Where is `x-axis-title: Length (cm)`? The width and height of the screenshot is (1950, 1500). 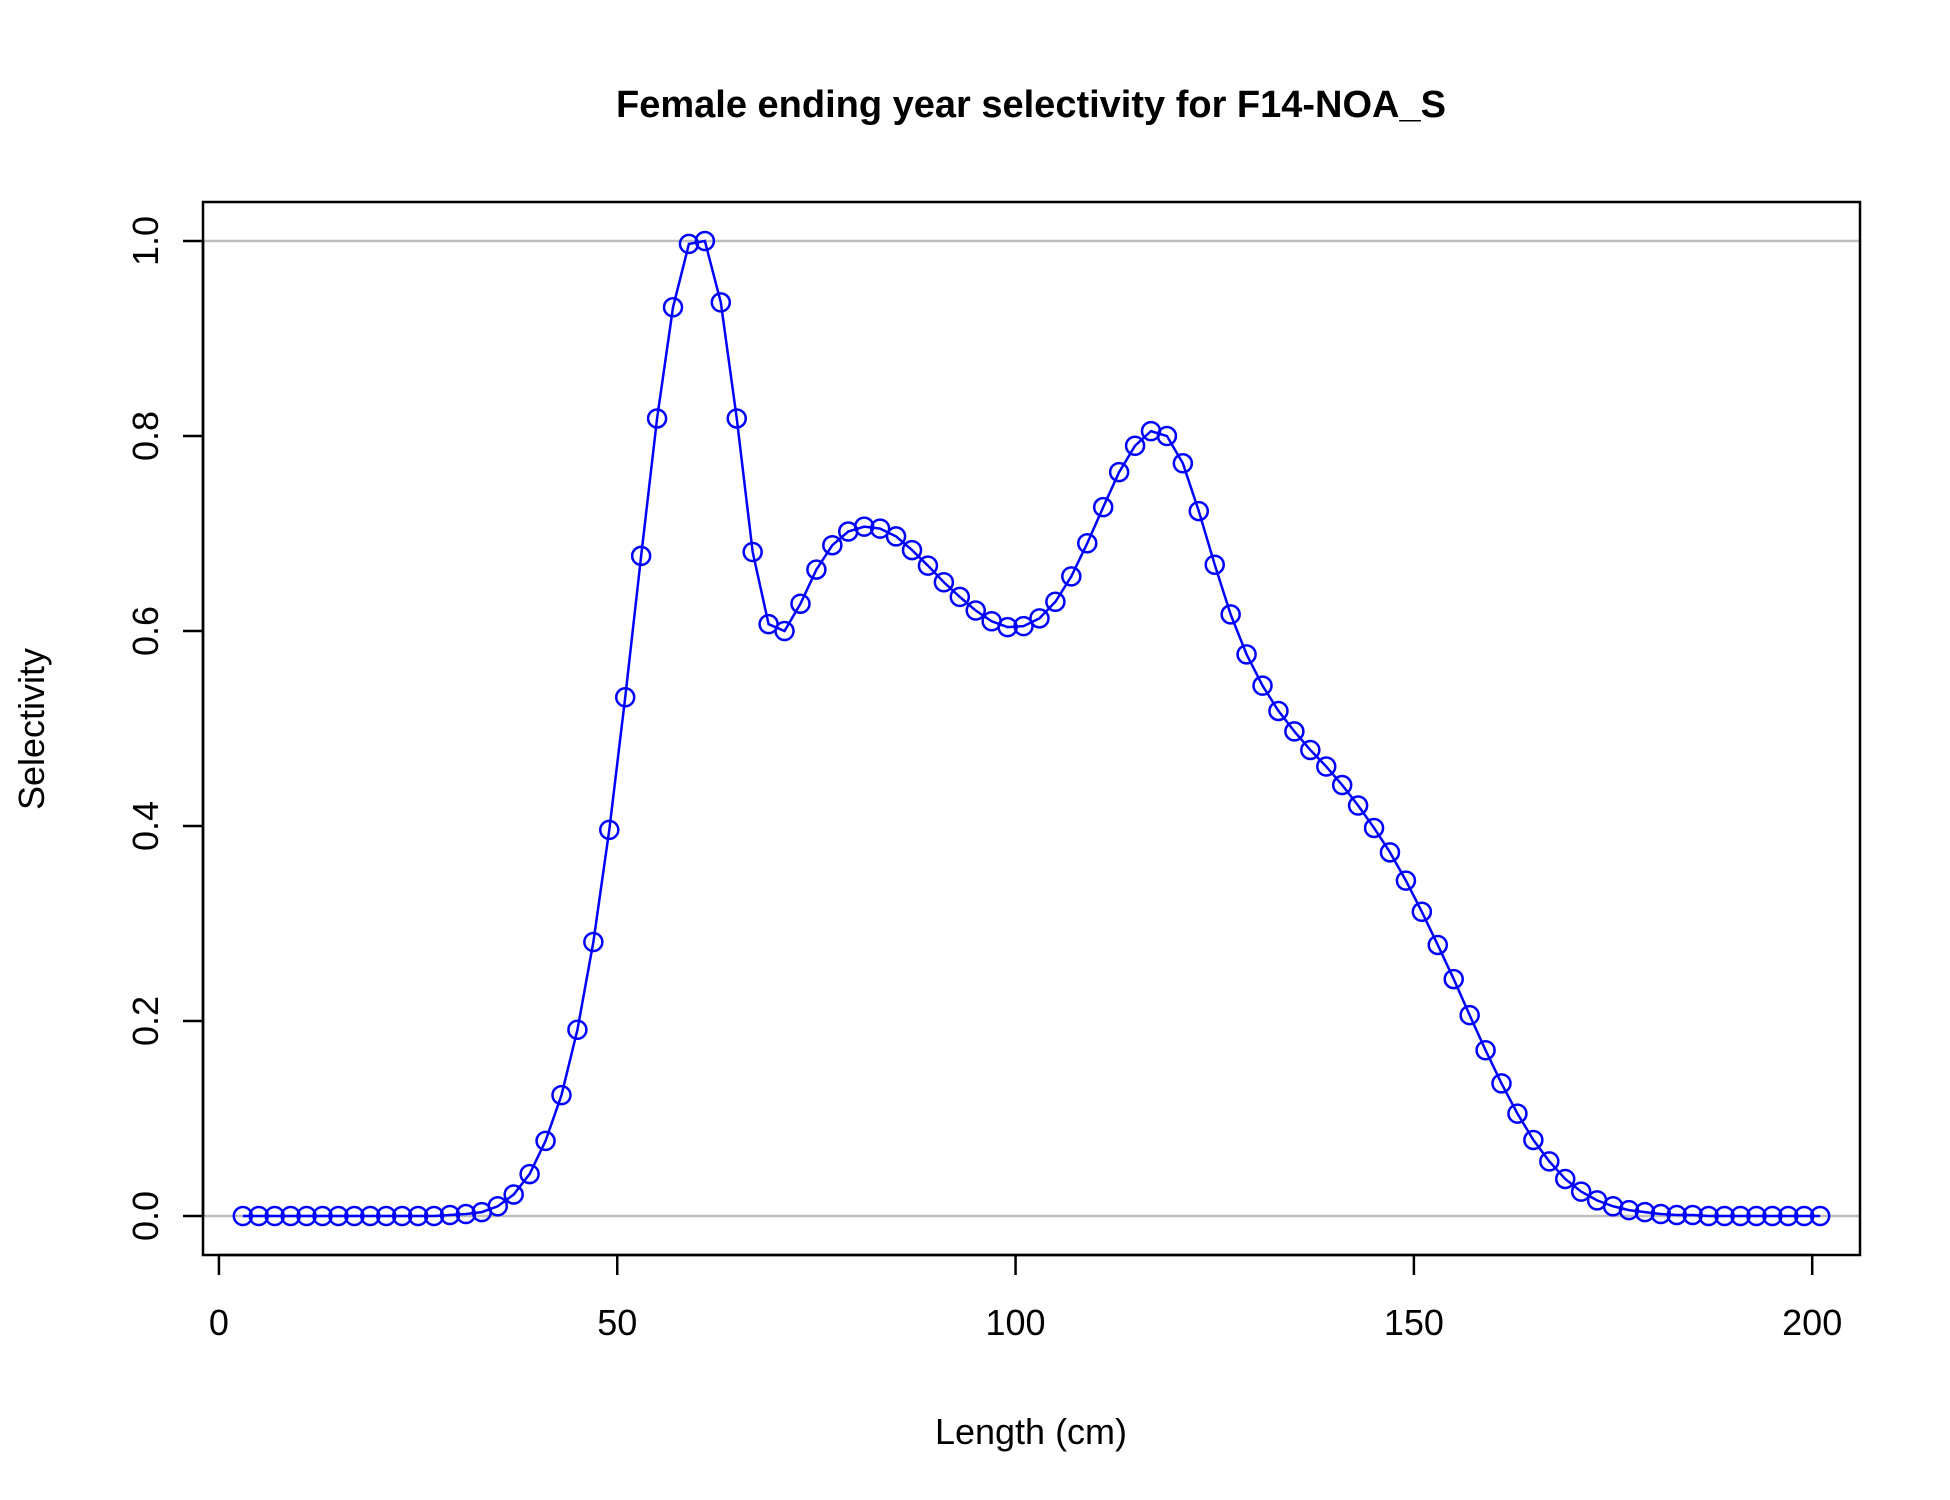
x-axis-title: Length (cm) is located at coordinates (1031, 1431).